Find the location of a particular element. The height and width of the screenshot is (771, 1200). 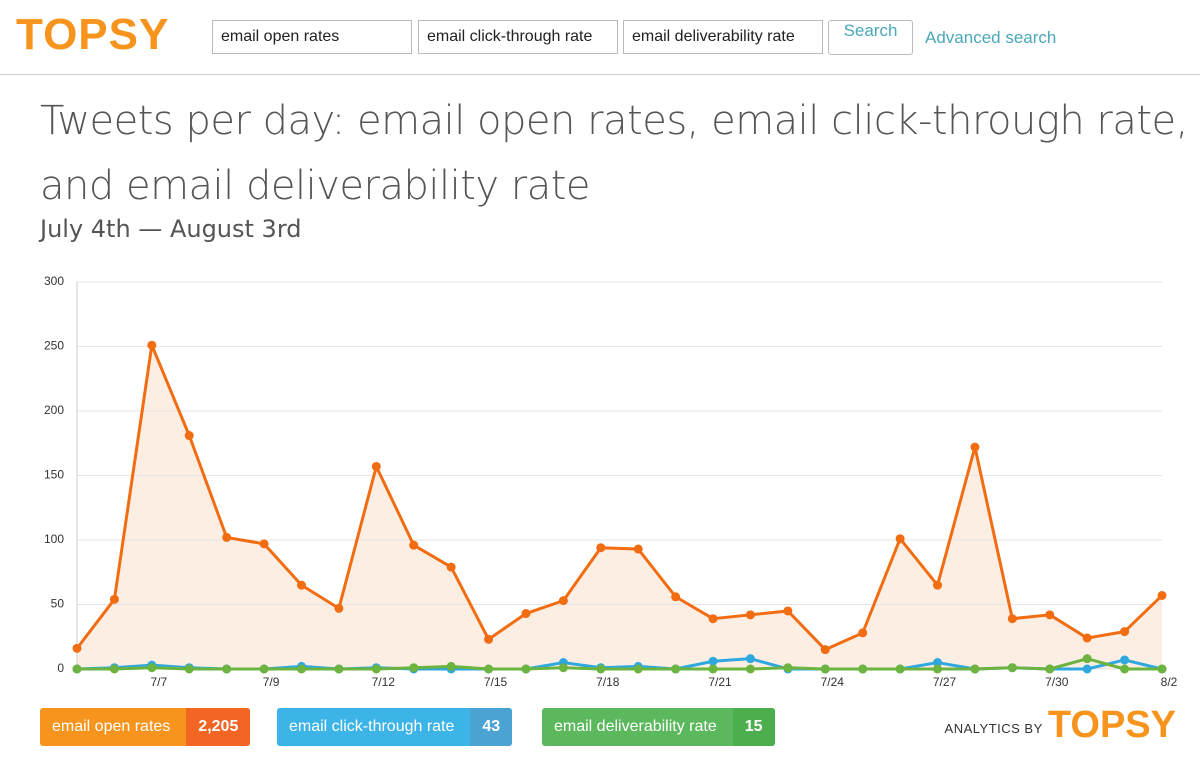

logo: TOPSY is located at coordinates (93, 34).